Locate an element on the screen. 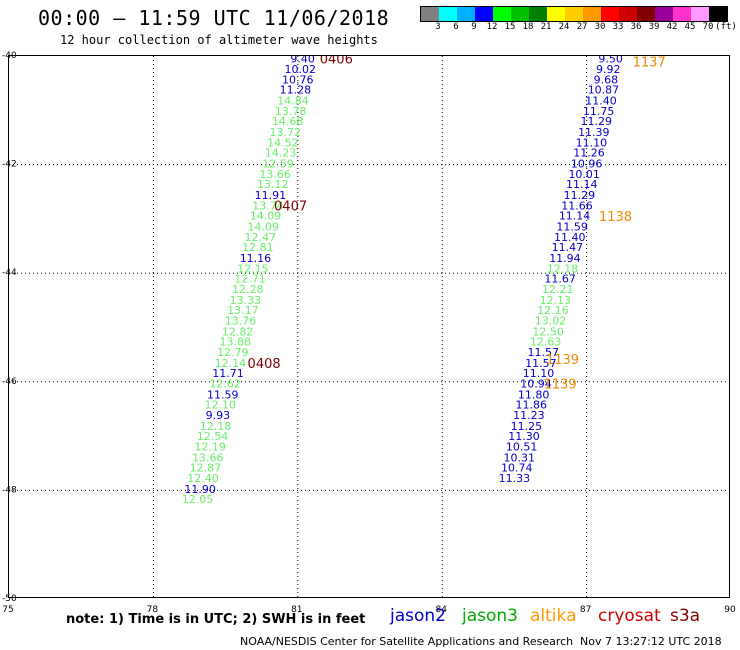 The width and height of the screenshot is (740, 650). wave-height-reading: 12.28 is located at coordinates (248, 289).